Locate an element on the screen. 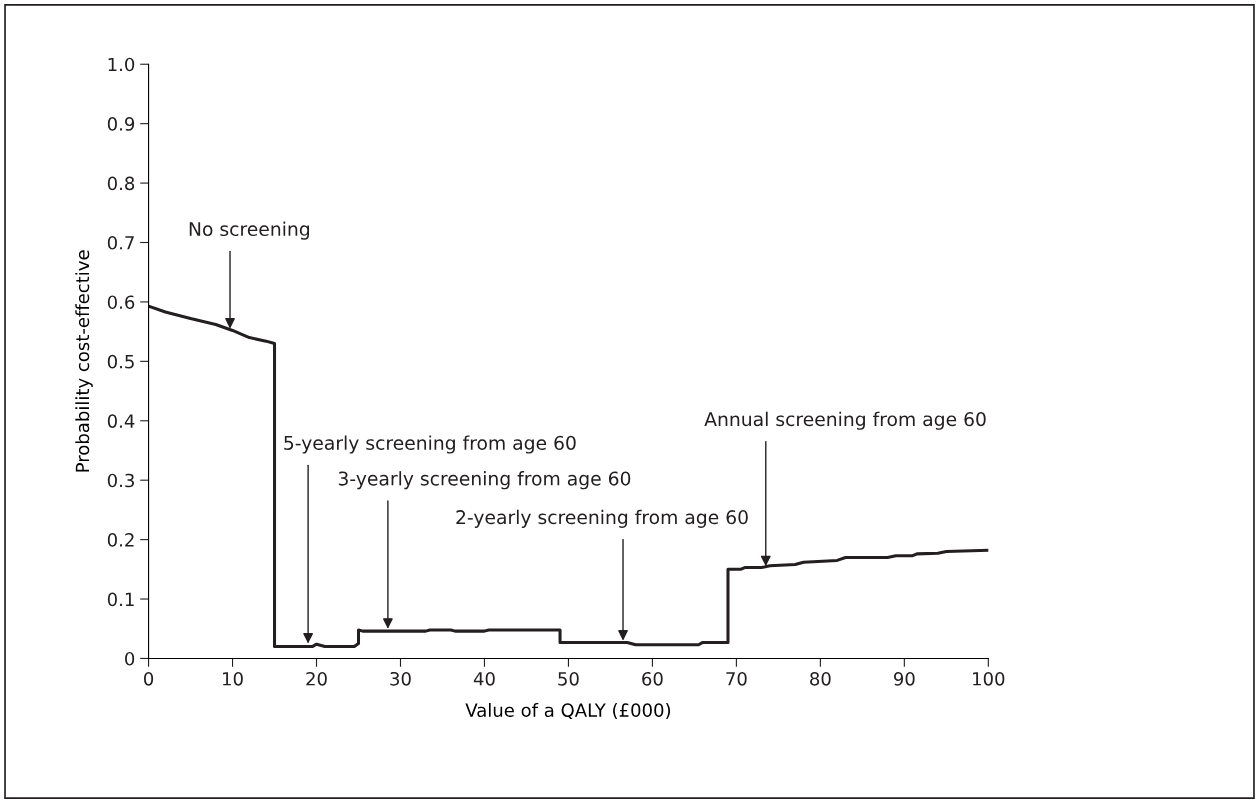  x-tick-label: 40 is located at coordinates (484, 678).